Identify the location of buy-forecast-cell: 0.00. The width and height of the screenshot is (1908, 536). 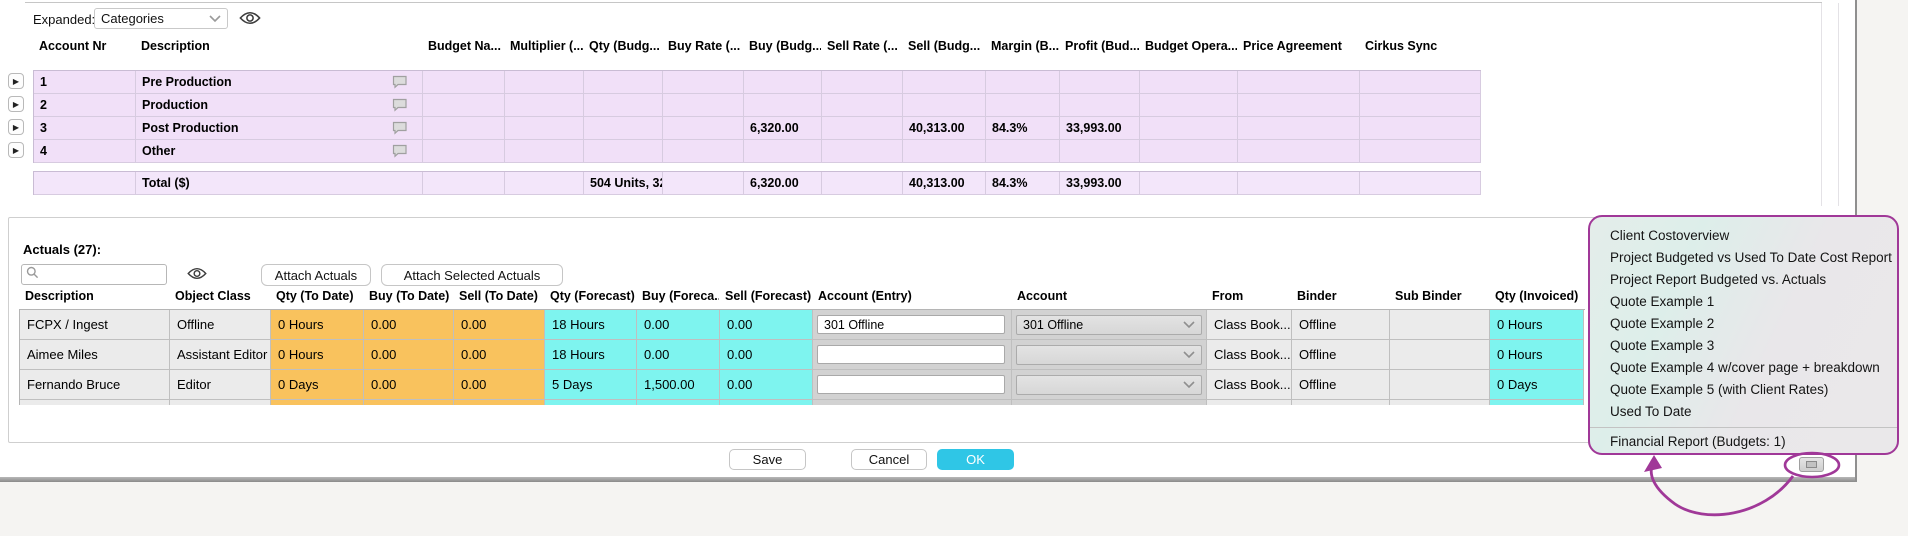
(678, 325).